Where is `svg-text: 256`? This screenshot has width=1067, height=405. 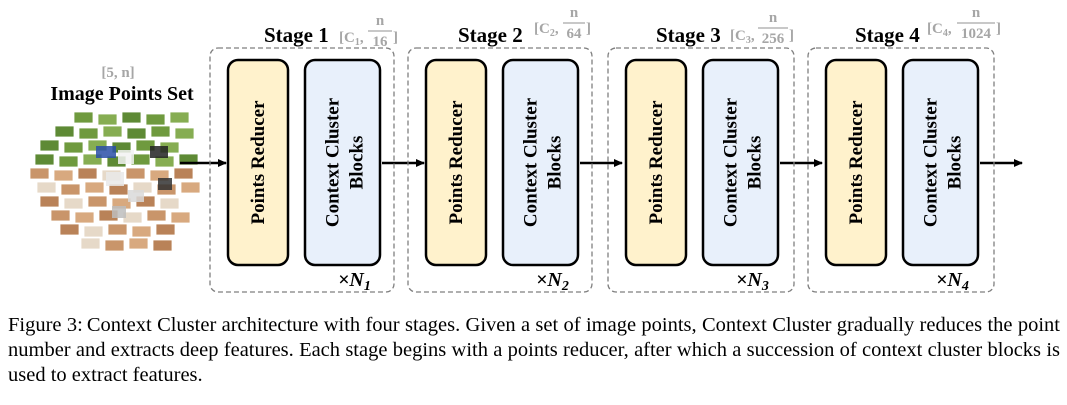 svg-text: 256 is located at coordinates (773, 39).